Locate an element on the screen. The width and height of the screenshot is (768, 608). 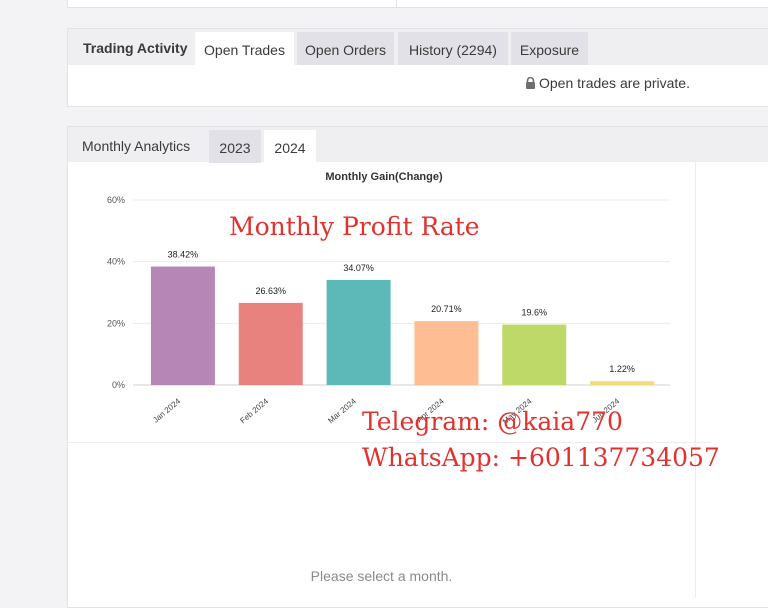
data-label: 19.6% is located at coordinates (534, 313).